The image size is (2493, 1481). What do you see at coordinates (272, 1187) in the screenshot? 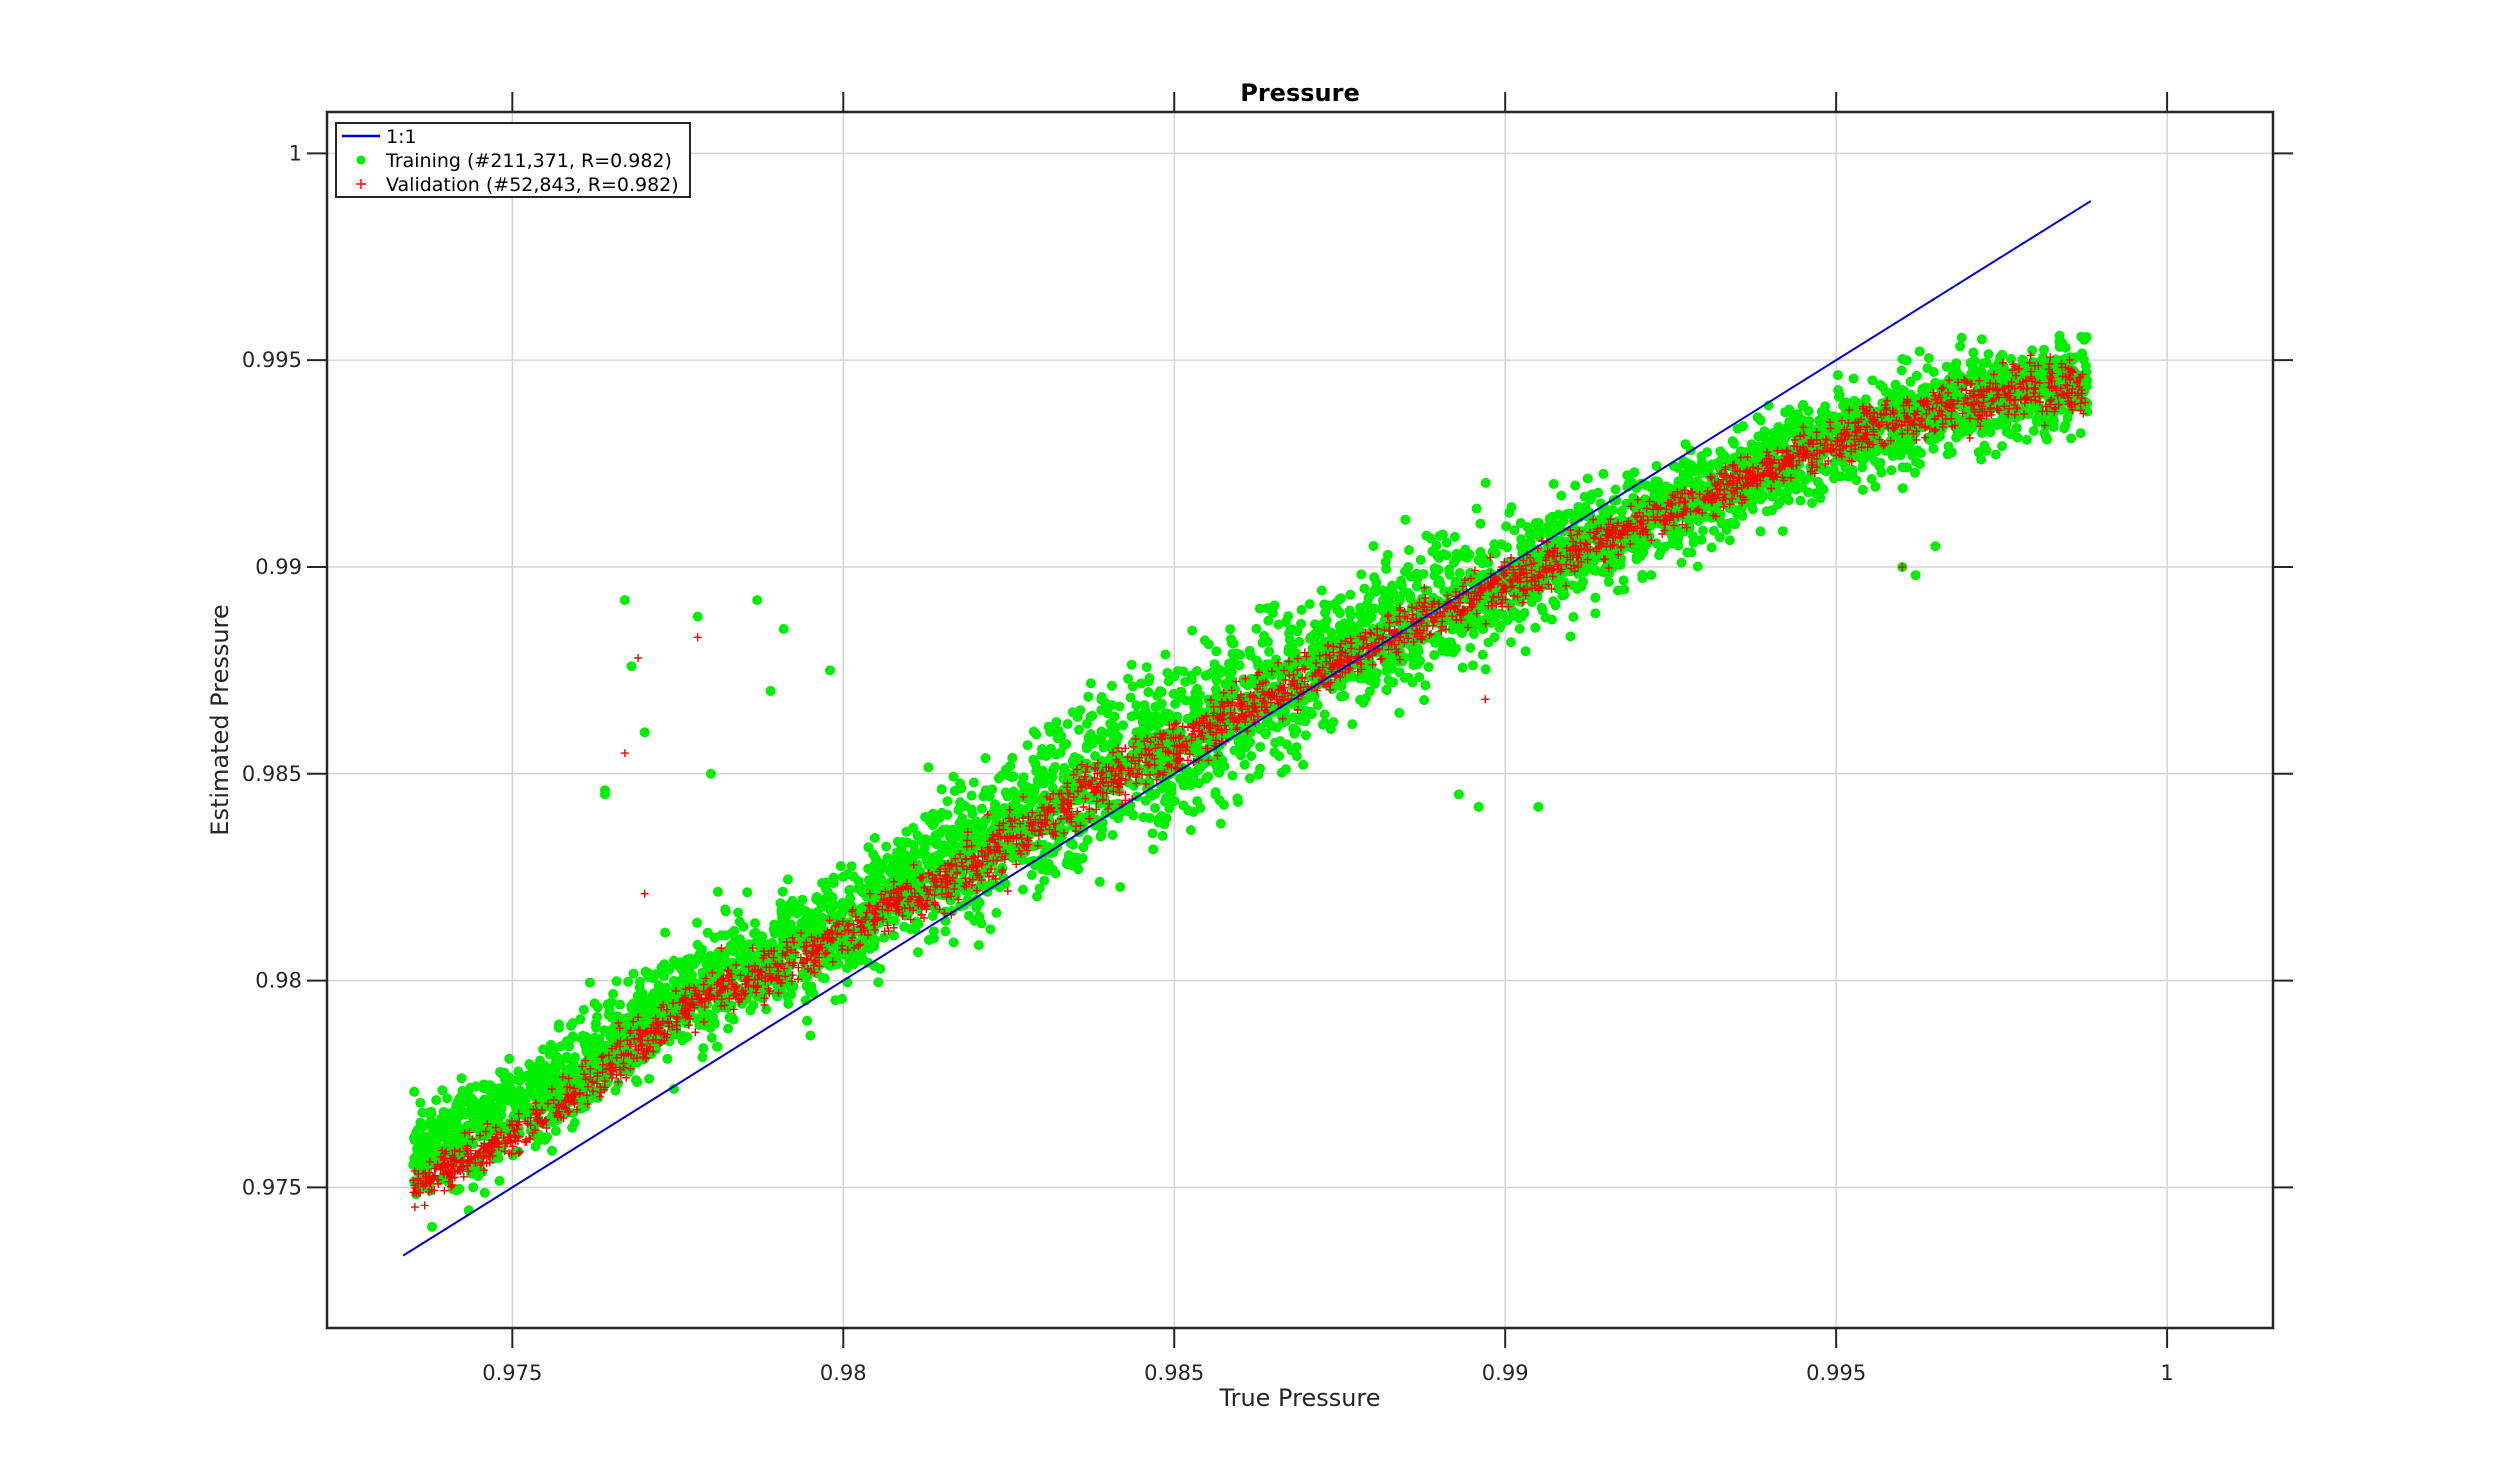
I see `y-tick-label: 0.975` at bounding box center [272, 1187].